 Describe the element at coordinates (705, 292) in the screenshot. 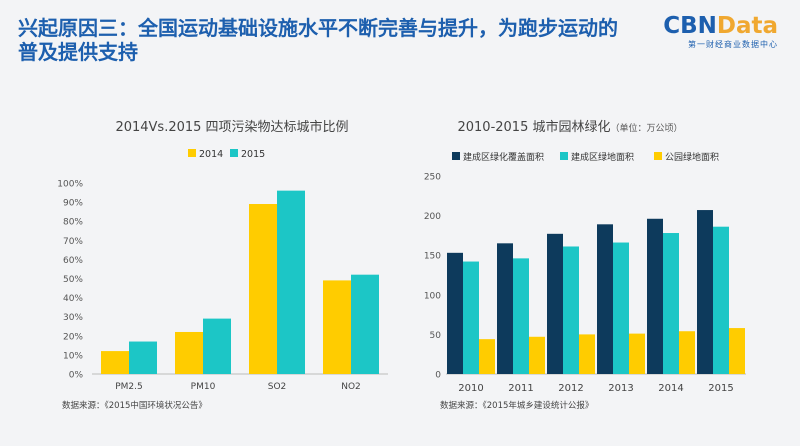

I see `bar-2015-s0` at that location.